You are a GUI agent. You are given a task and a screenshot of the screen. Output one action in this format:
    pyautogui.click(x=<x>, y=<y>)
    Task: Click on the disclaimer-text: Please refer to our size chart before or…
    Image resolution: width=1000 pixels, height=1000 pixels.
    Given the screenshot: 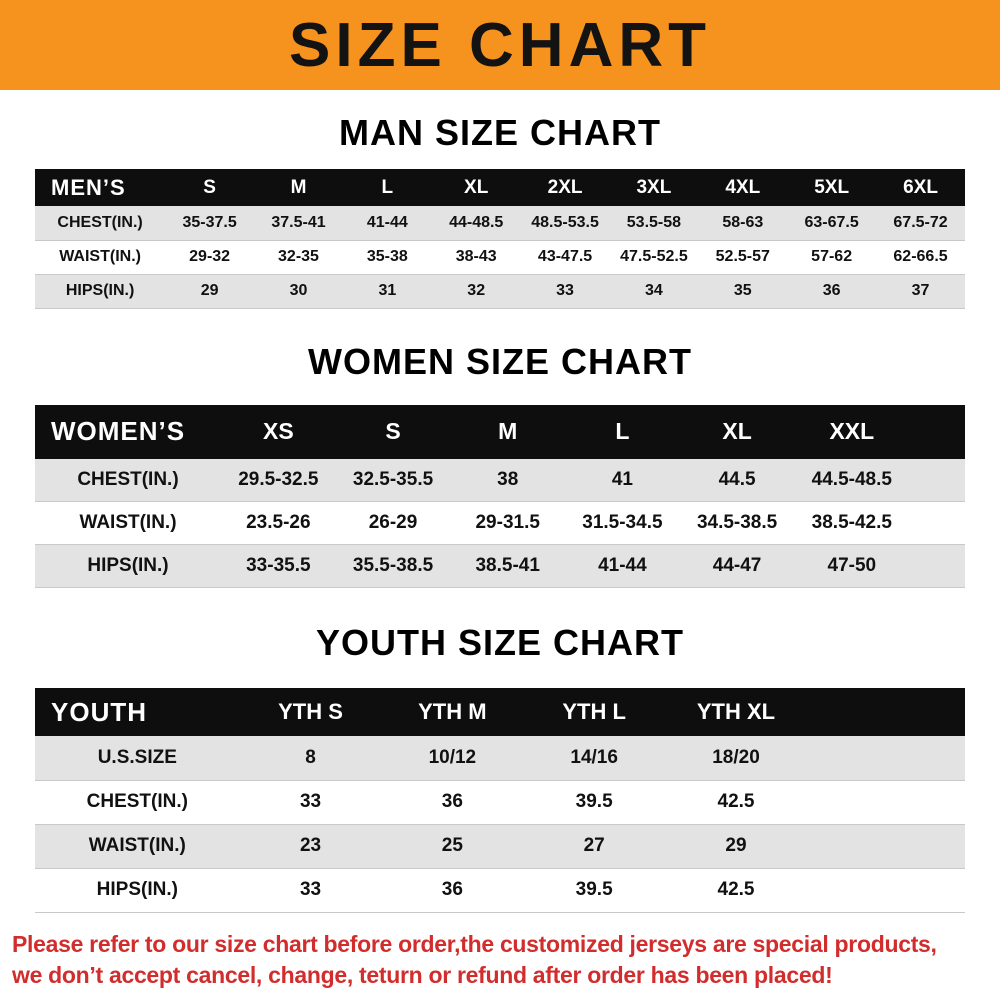 What is the action you would take?
    pyautogui.click(x=500, y=960)
    